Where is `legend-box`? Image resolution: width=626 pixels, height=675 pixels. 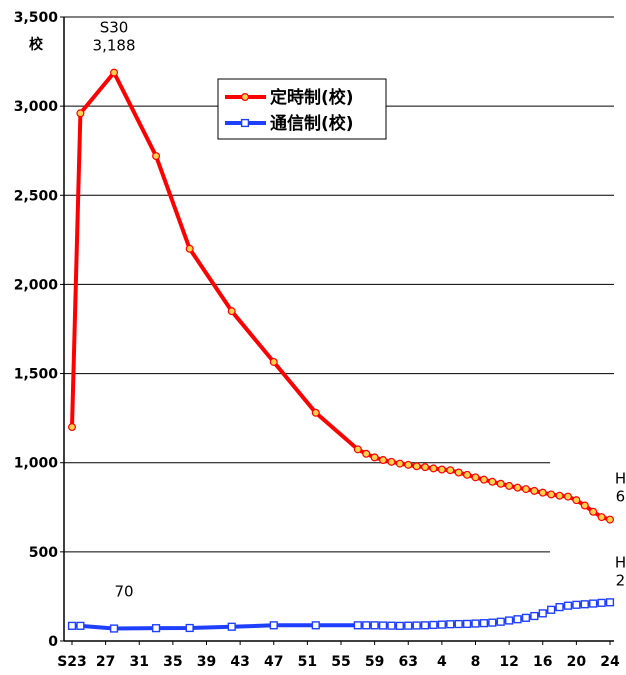
legend-box is located at coordinates (302, 109).